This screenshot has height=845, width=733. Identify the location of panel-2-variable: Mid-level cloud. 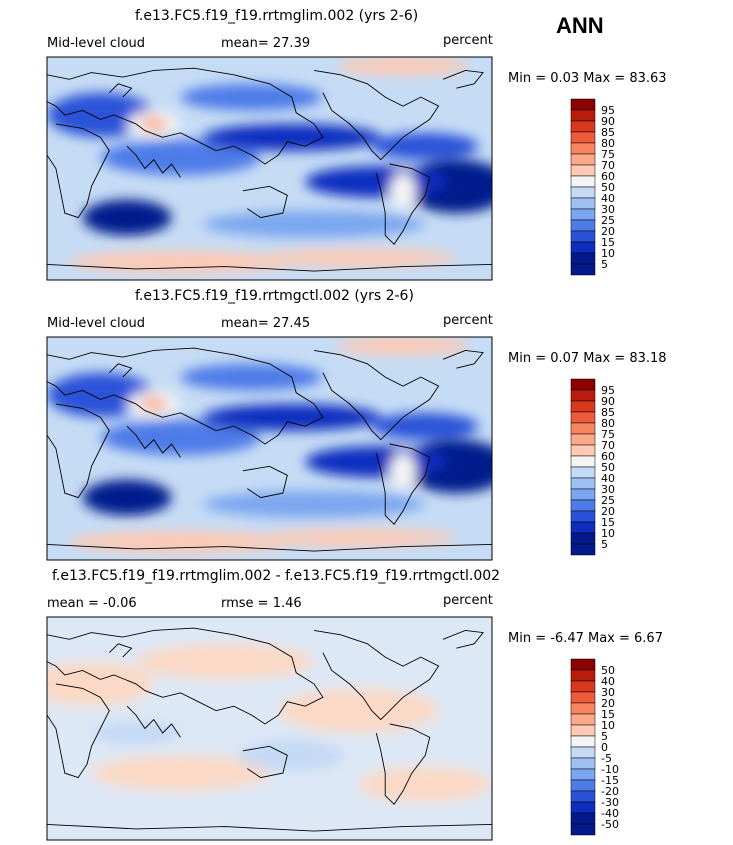
(96, 323).